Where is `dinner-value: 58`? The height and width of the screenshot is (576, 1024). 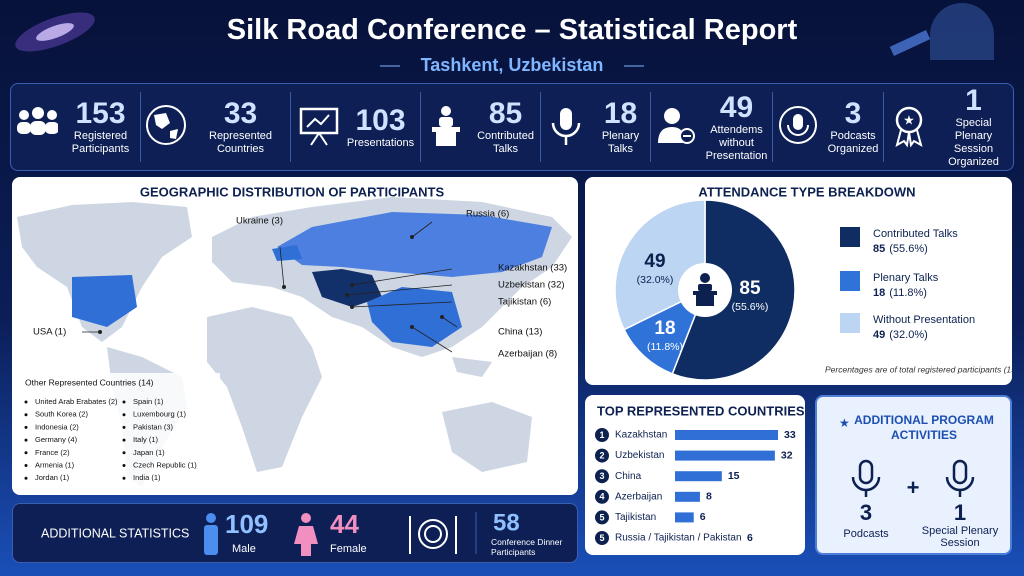 dinner-value: 58 is located at coordinates (506, 522).